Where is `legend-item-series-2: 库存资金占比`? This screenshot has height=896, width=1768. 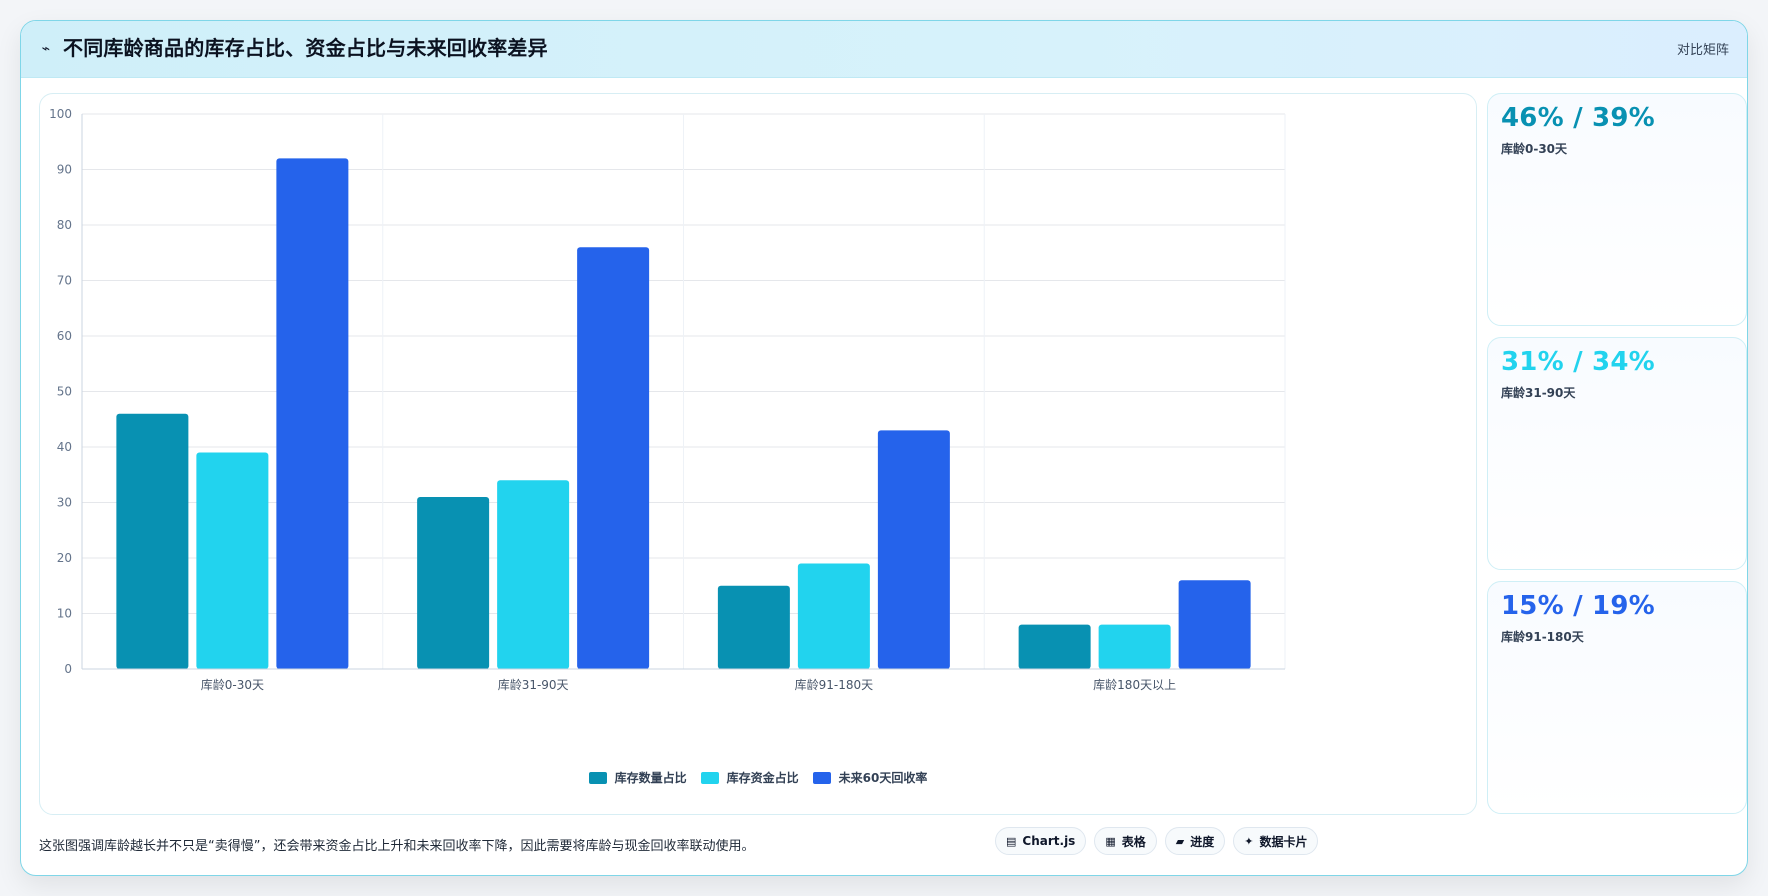
legend-item-series-2: 库存资金占比 is located at coordinates (749, 777).